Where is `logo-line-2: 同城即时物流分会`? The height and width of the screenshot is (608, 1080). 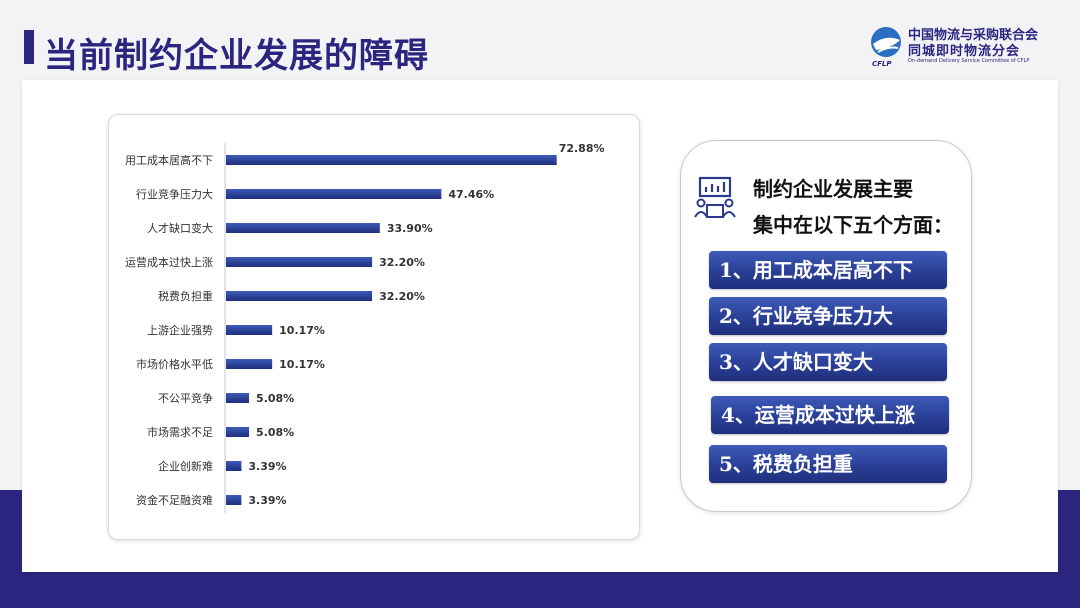
logo-line-2: 同城即时物流分会 is located at coordinates (964, 51).